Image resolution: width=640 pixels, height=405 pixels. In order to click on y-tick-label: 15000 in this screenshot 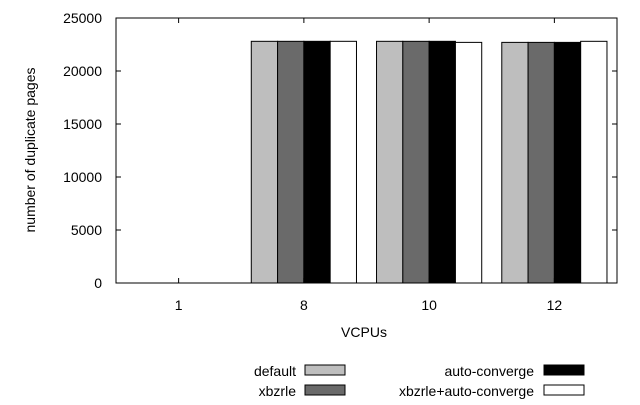, I will do `click(82, 124)`.